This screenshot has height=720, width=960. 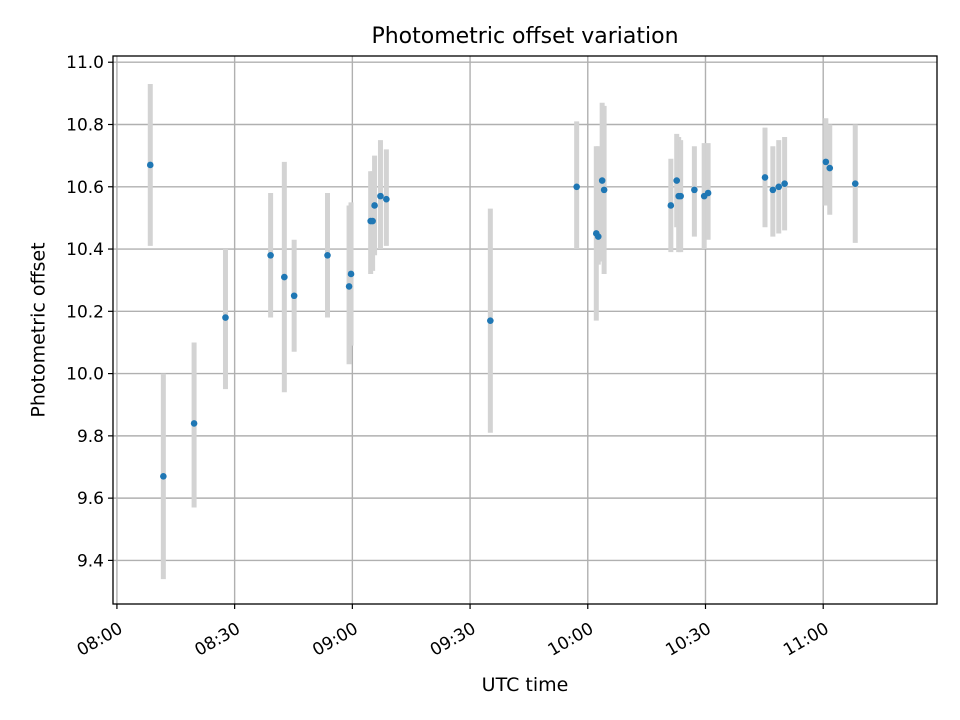 I want to click on y-tick-label: 10.0, so click(x=85, y=375).